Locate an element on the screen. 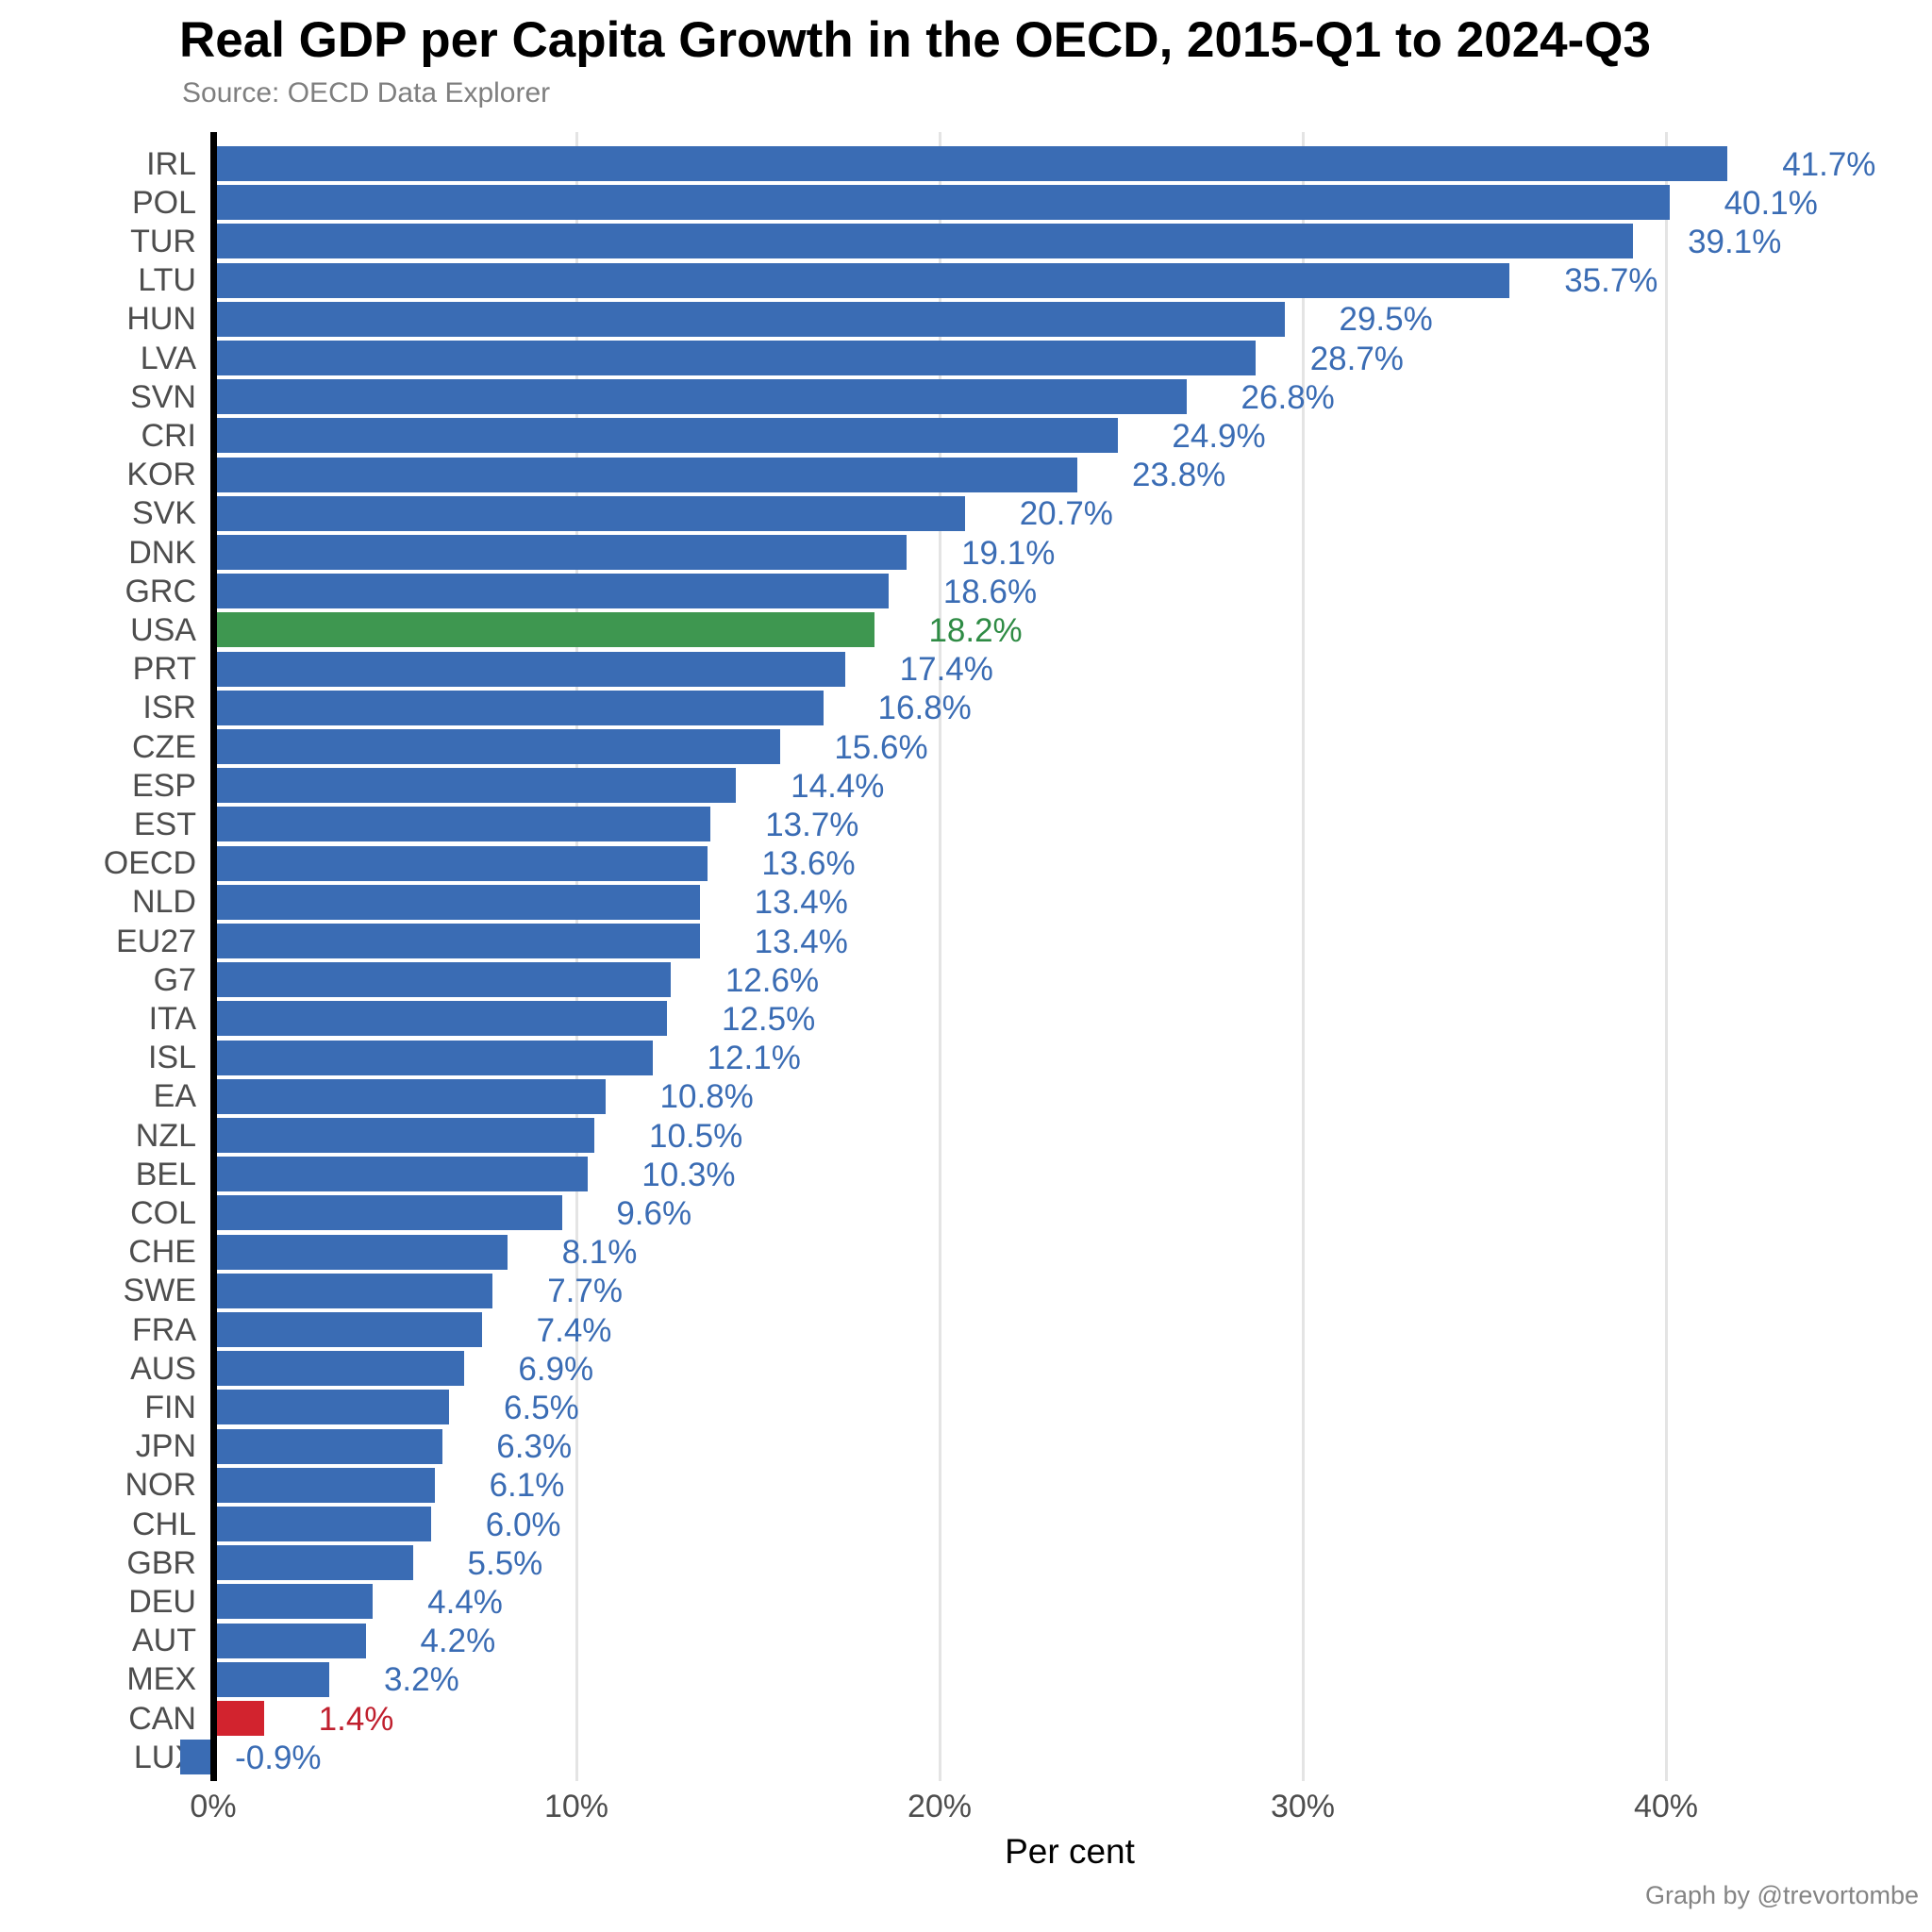 This screenshot has height=1932, width=1932. value-label-ea: 10.8% is located at coordinates (707, 1097).